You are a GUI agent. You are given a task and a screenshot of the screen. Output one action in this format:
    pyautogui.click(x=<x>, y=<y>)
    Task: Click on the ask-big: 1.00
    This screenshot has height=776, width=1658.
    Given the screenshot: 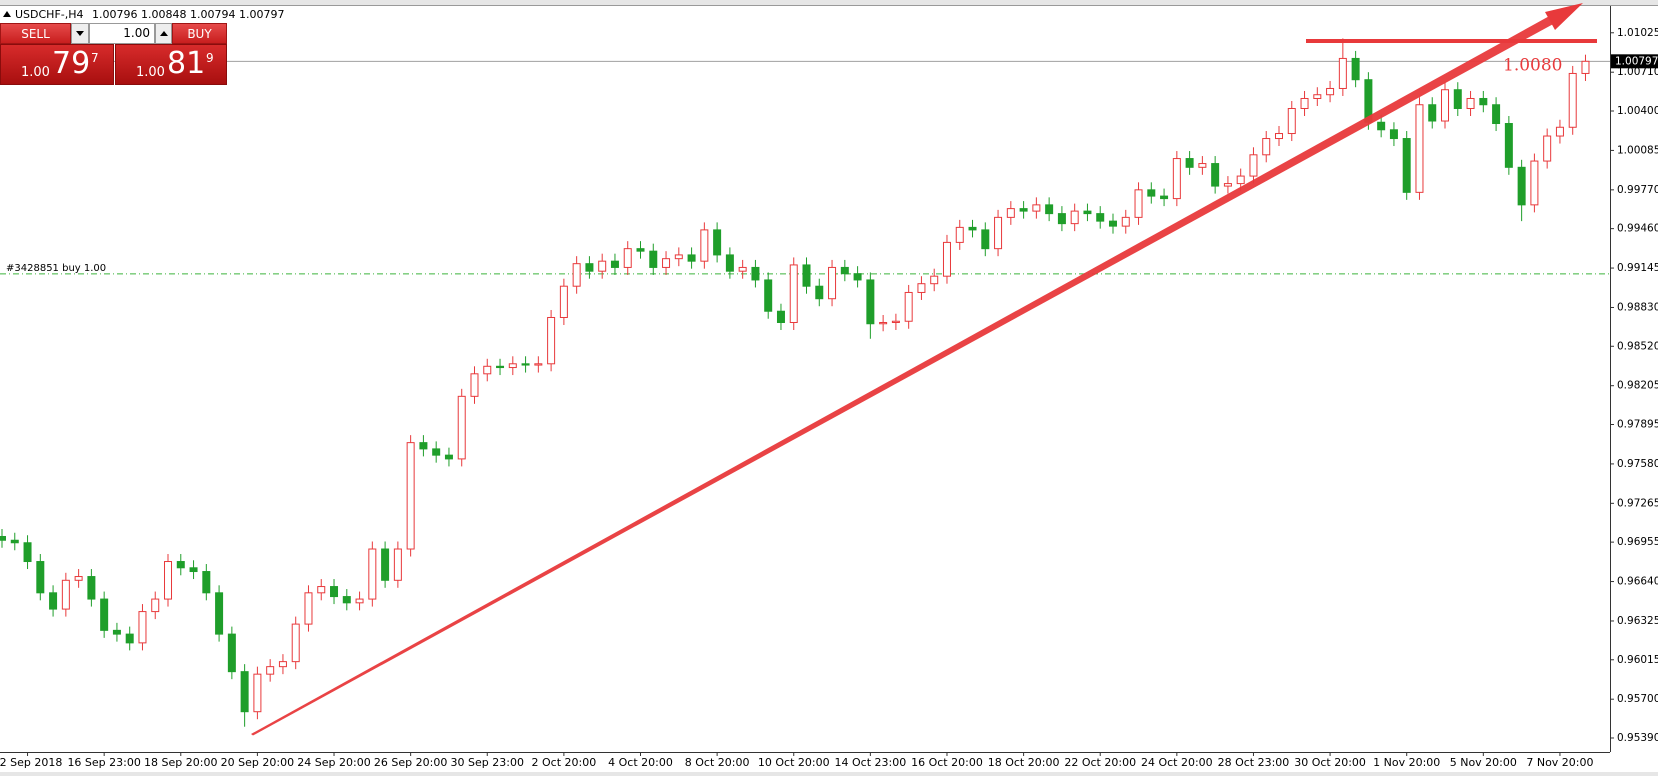 What is the action you would take?
    pyautogui.click(x=150, y=72)
    